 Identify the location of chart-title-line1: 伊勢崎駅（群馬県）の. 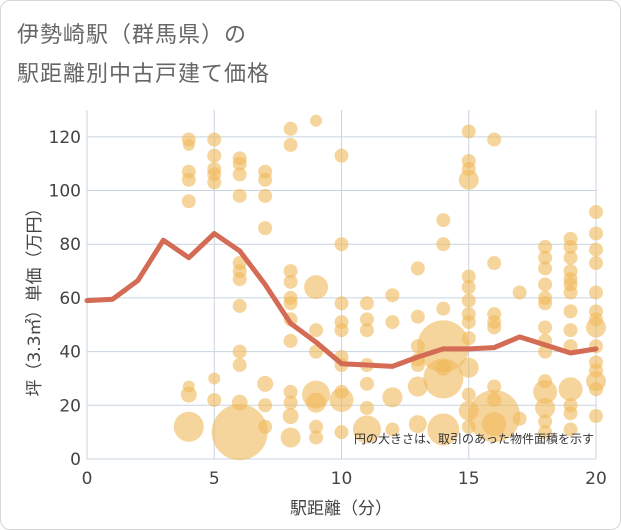
(132, 35).